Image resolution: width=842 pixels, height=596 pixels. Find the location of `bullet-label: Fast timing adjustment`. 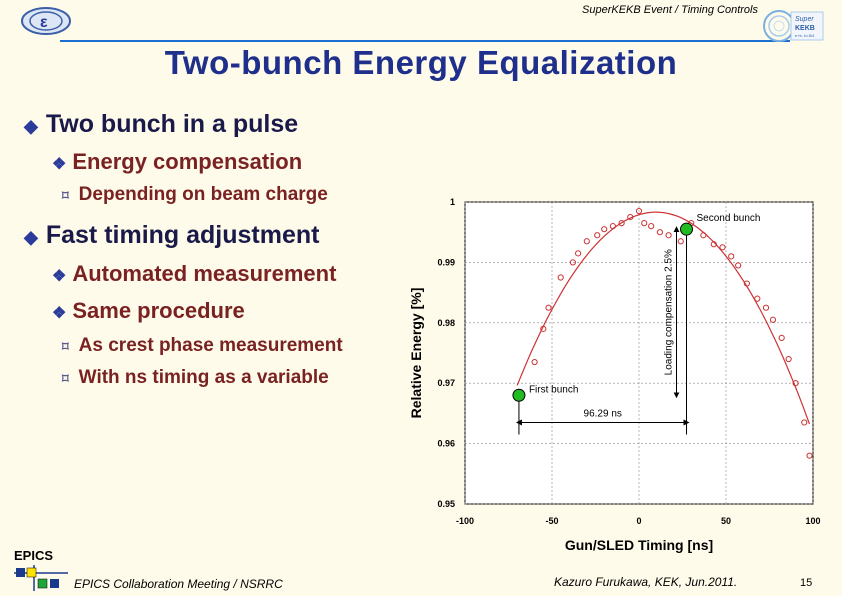

bullet-label: Fast timing adjustment is located at coordinates (182, 235).